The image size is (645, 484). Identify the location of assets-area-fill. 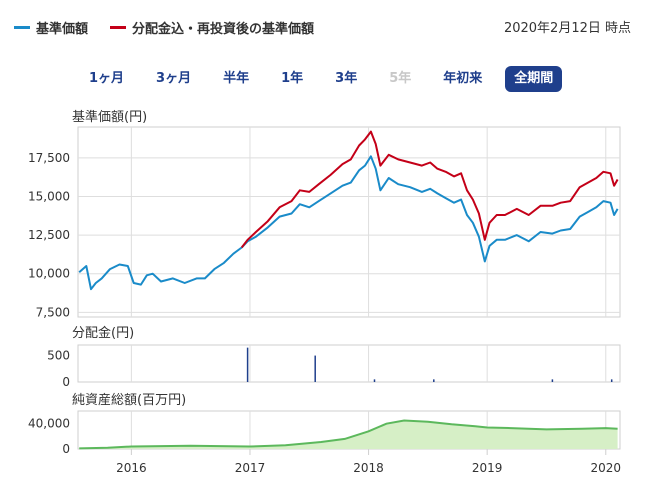
(348, 434).